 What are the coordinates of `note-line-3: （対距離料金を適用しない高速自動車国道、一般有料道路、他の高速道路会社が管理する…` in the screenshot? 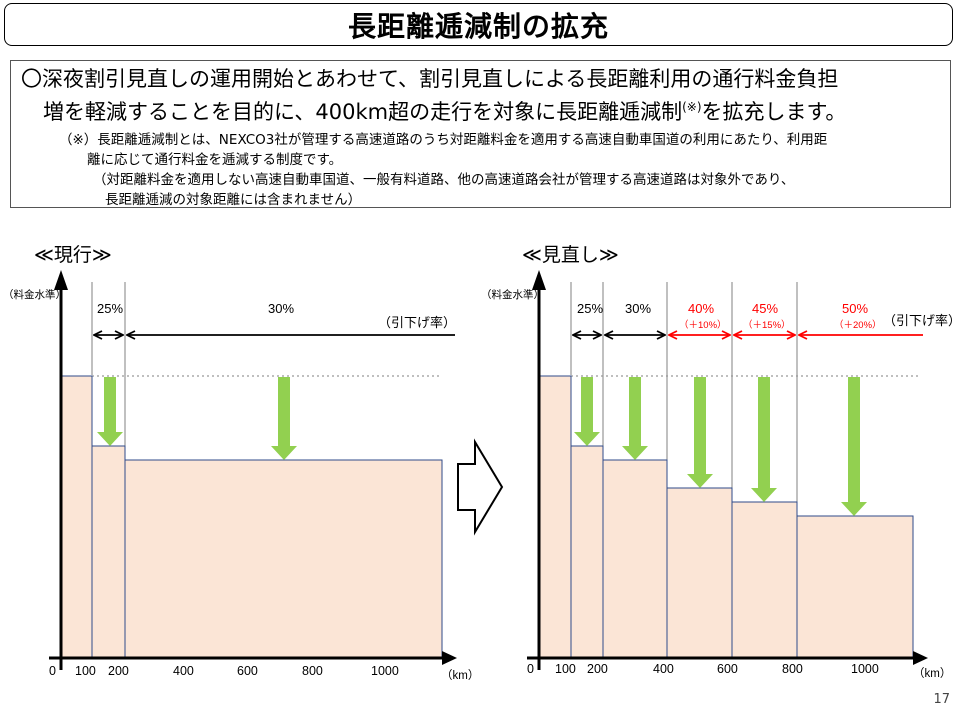 It's located at (444, 180).